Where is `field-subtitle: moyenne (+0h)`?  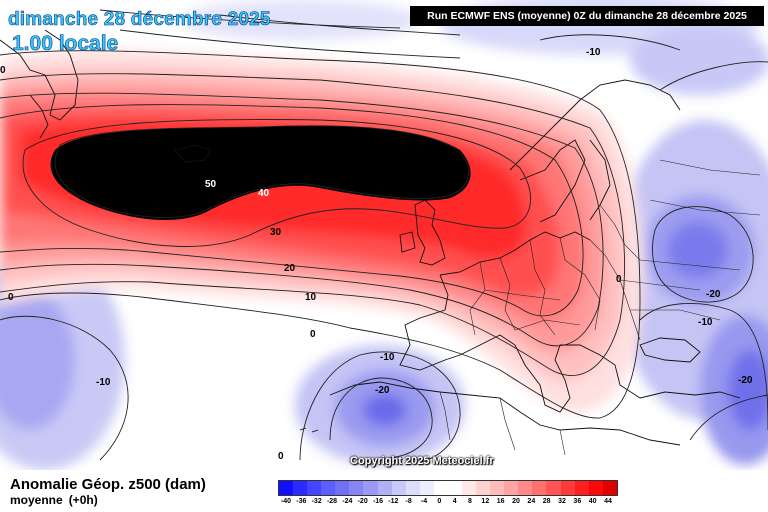
field-subtitle: moyenne (+0h) is located at coordinates (54, 500).